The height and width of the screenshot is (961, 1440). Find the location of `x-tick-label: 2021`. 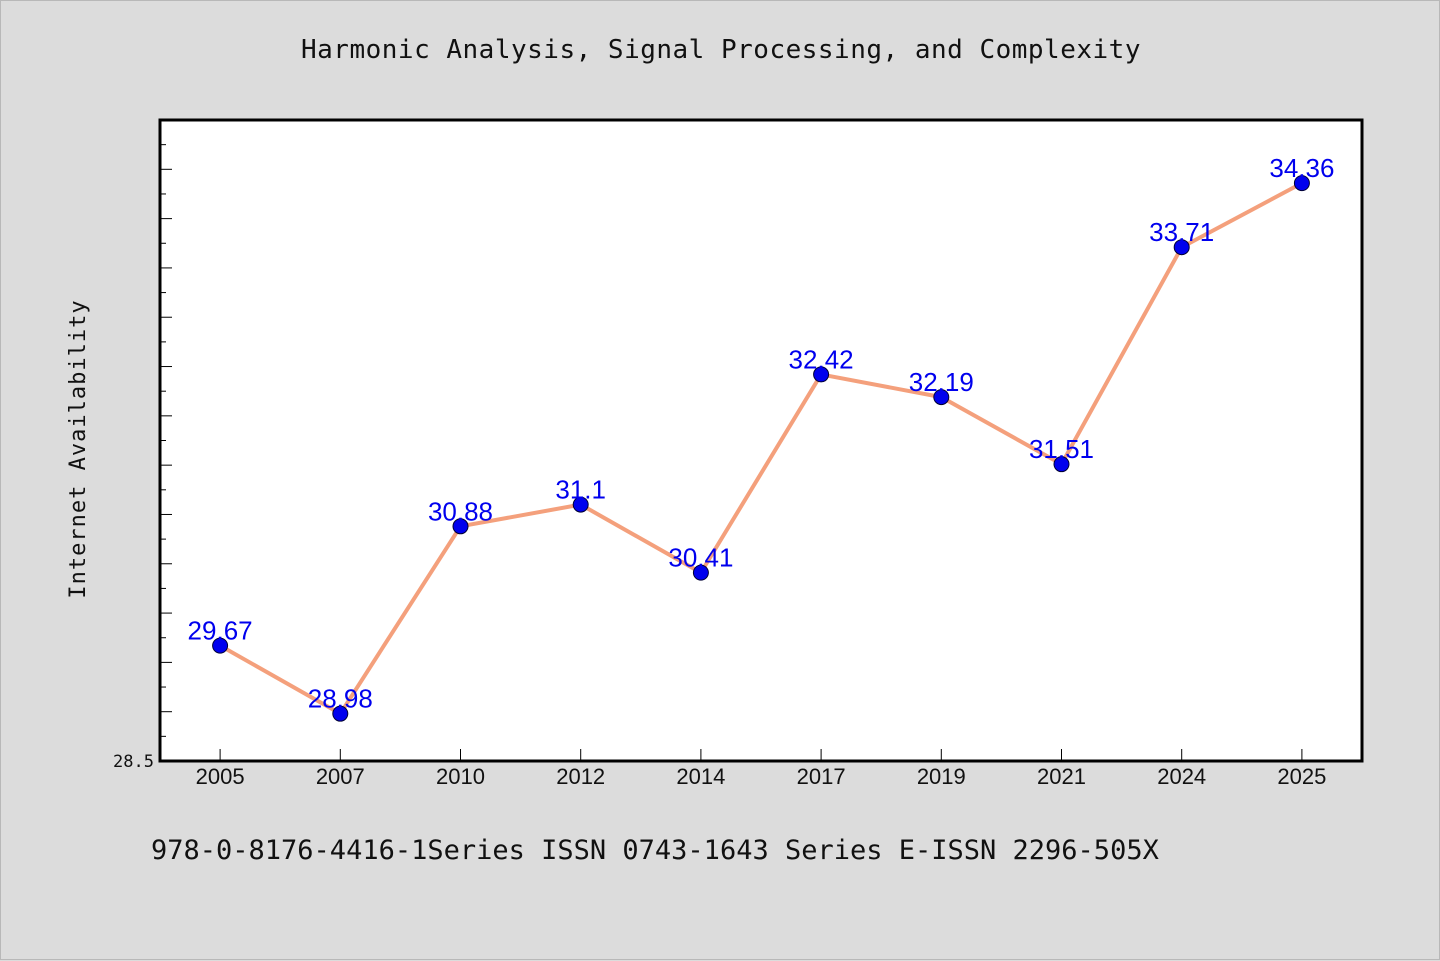

x-tick-label: 2021 is located at coordinates (1061, 776).